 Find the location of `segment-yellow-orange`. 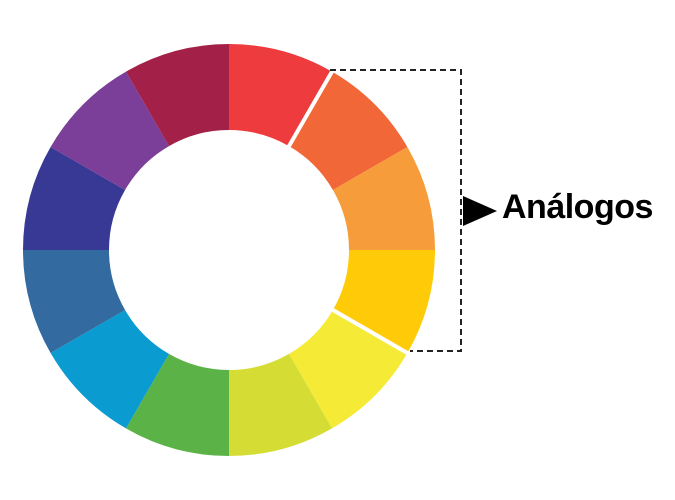

segment-yellow-orange is located at coordinates (383, 301).